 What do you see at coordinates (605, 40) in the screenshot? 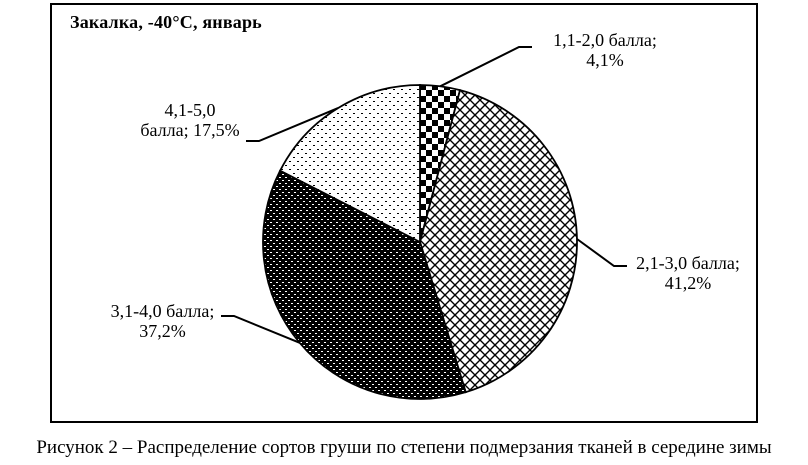
I see `callout-label: 1,1-2,0 балла;` at bounding box center [605, 40].